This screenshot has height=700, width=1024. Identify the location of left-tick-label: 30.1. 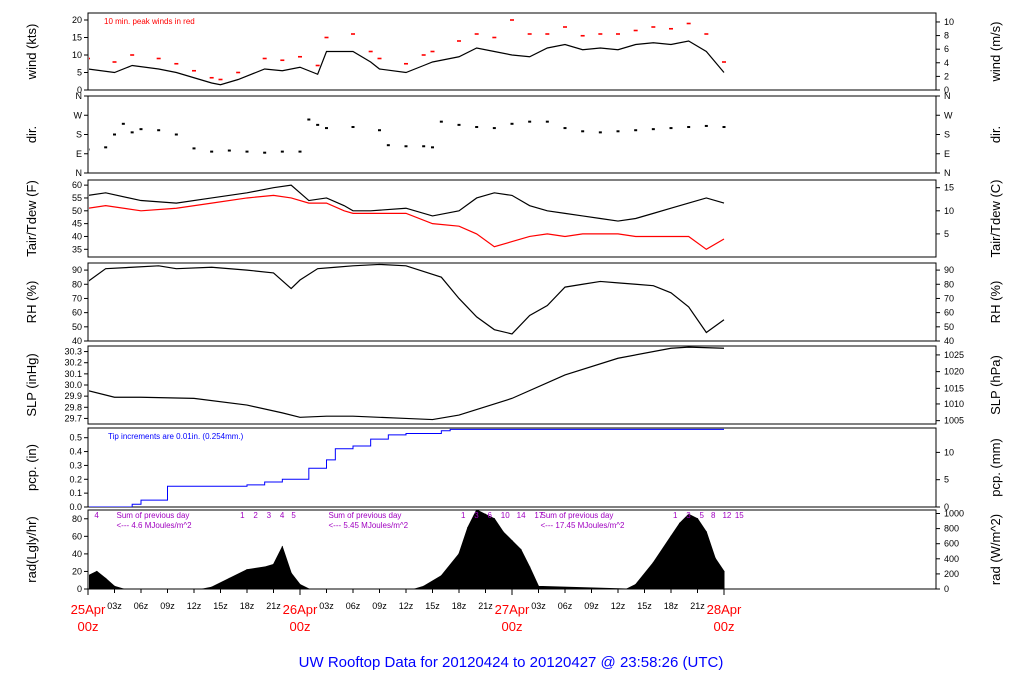
(73, 374).